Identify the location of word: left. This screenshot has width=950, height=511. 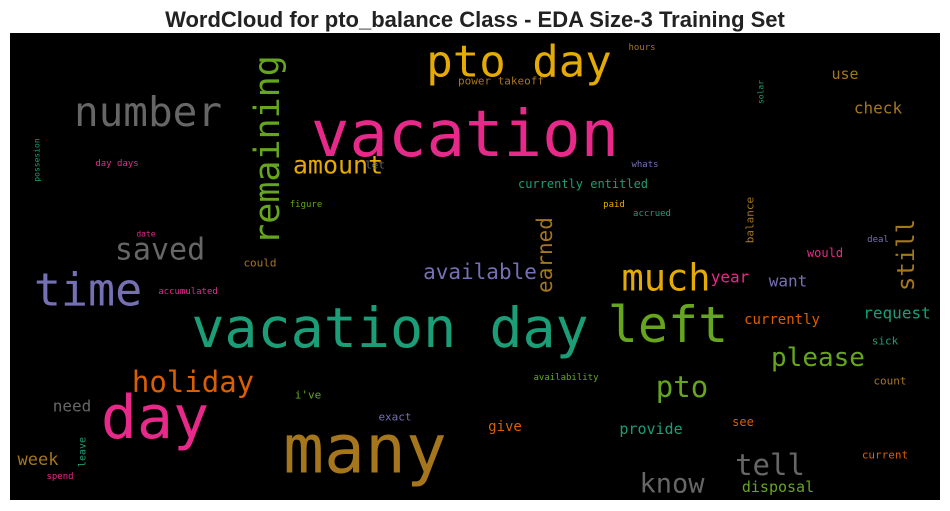
(668, 325).